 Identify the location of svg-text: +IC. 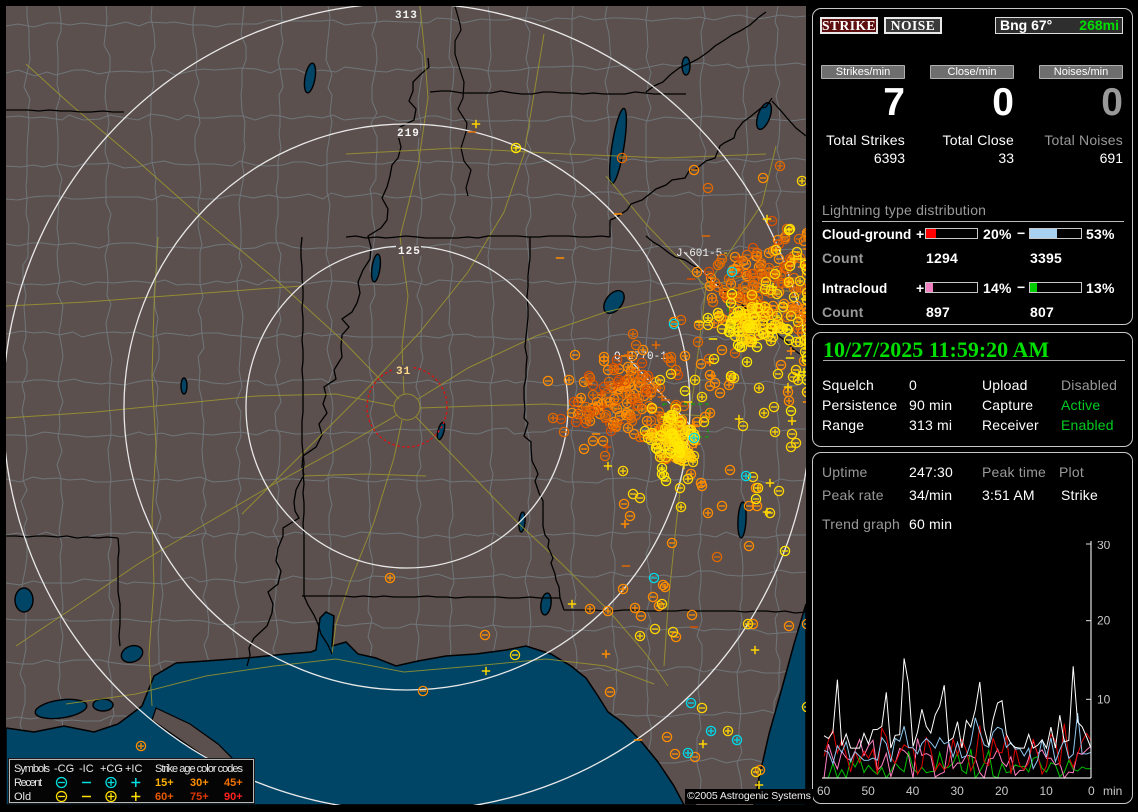
(133, 769).